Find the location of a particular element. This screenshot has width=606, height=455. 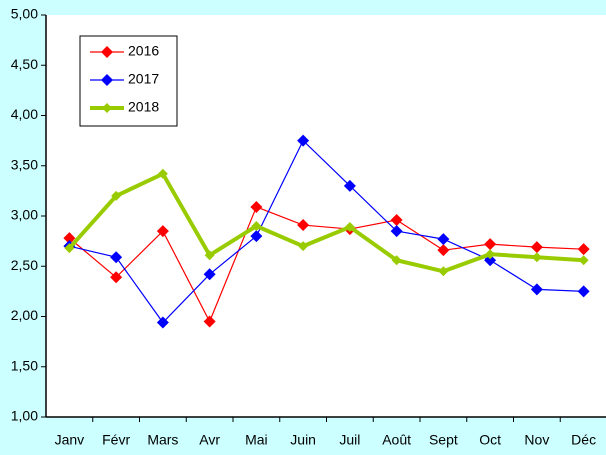

x-tick-label: Févr is located at coordinates (116, 440).